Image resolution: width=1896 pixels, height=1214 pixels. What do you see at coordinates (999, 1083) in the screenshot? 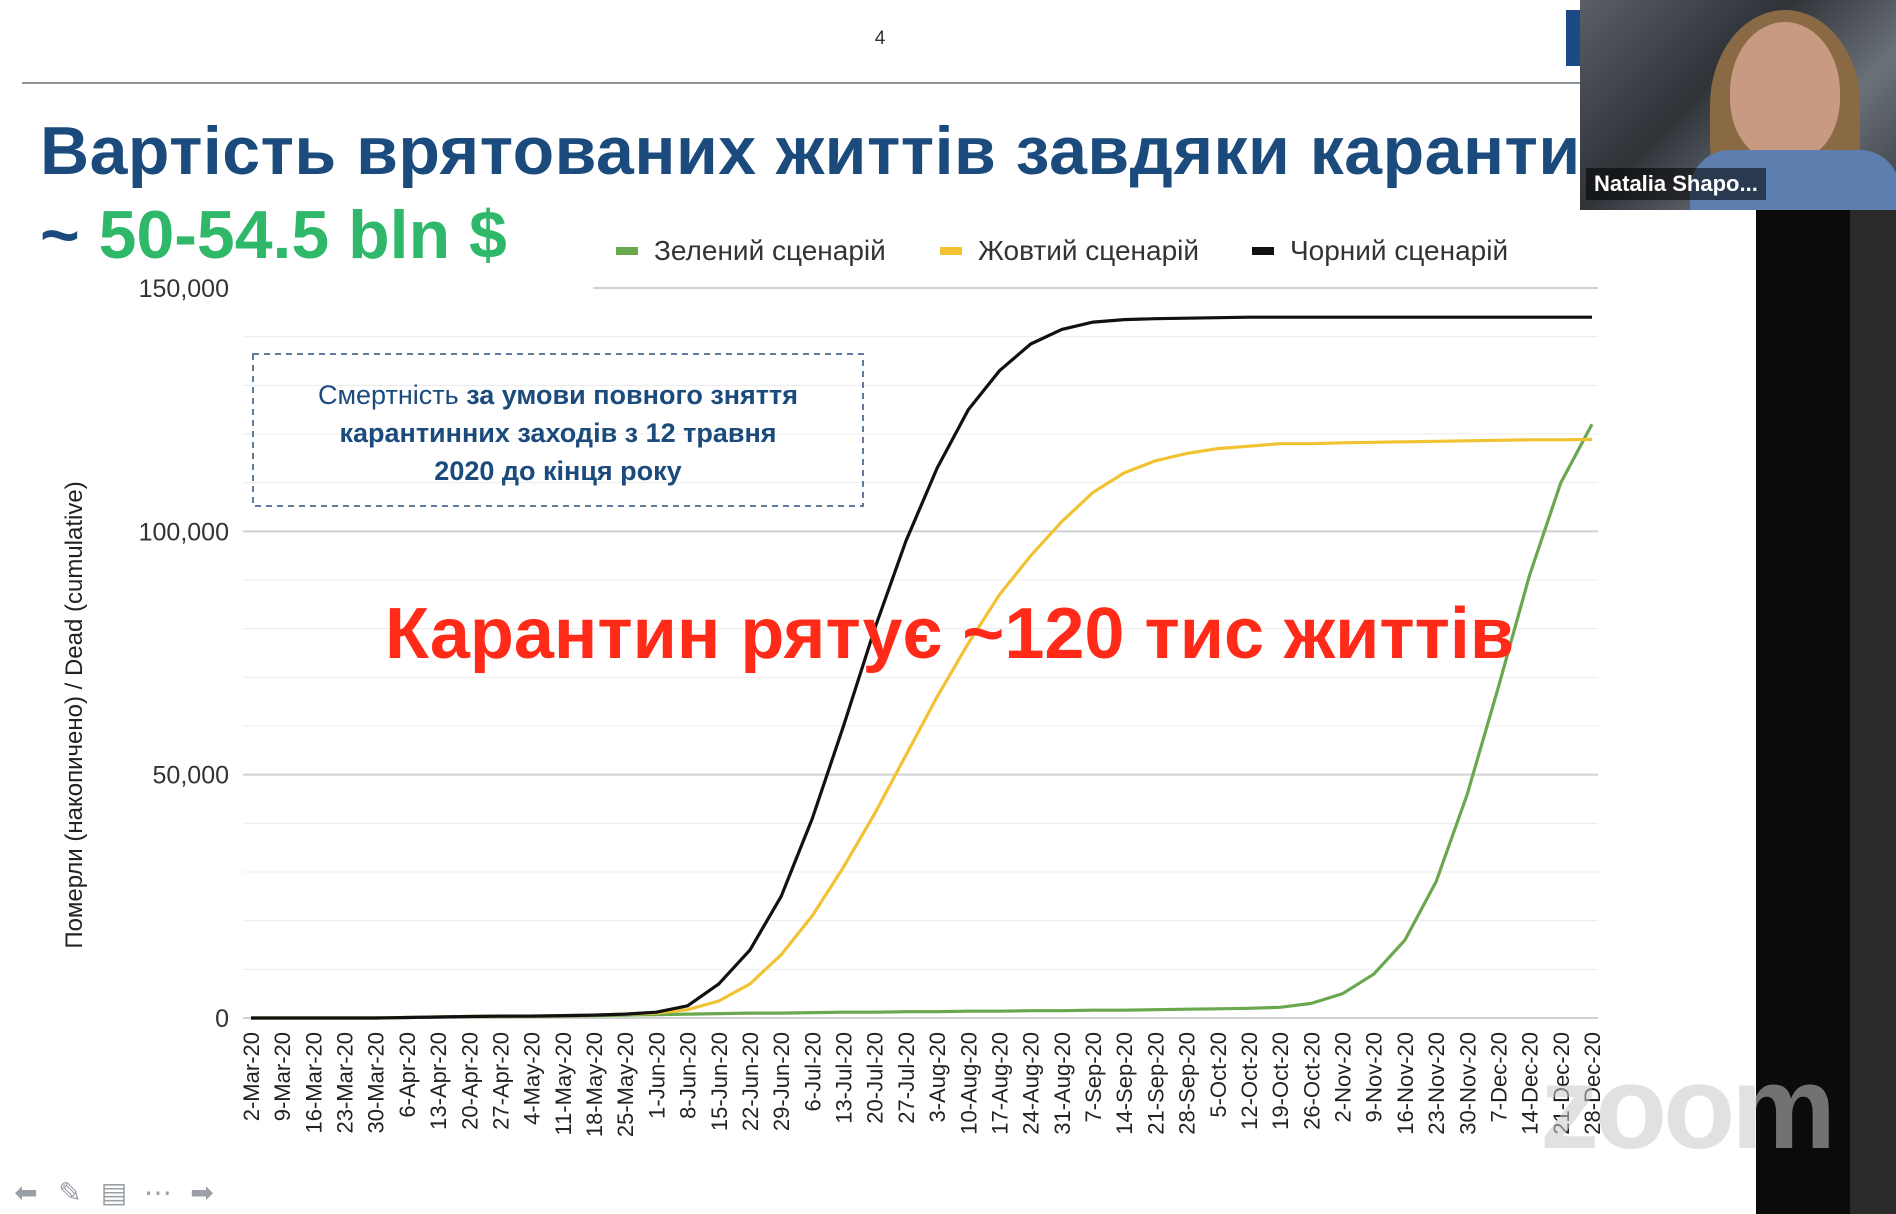
I see `x-tick-label: 17-Aug-20` at bounding box center [999, 1083].